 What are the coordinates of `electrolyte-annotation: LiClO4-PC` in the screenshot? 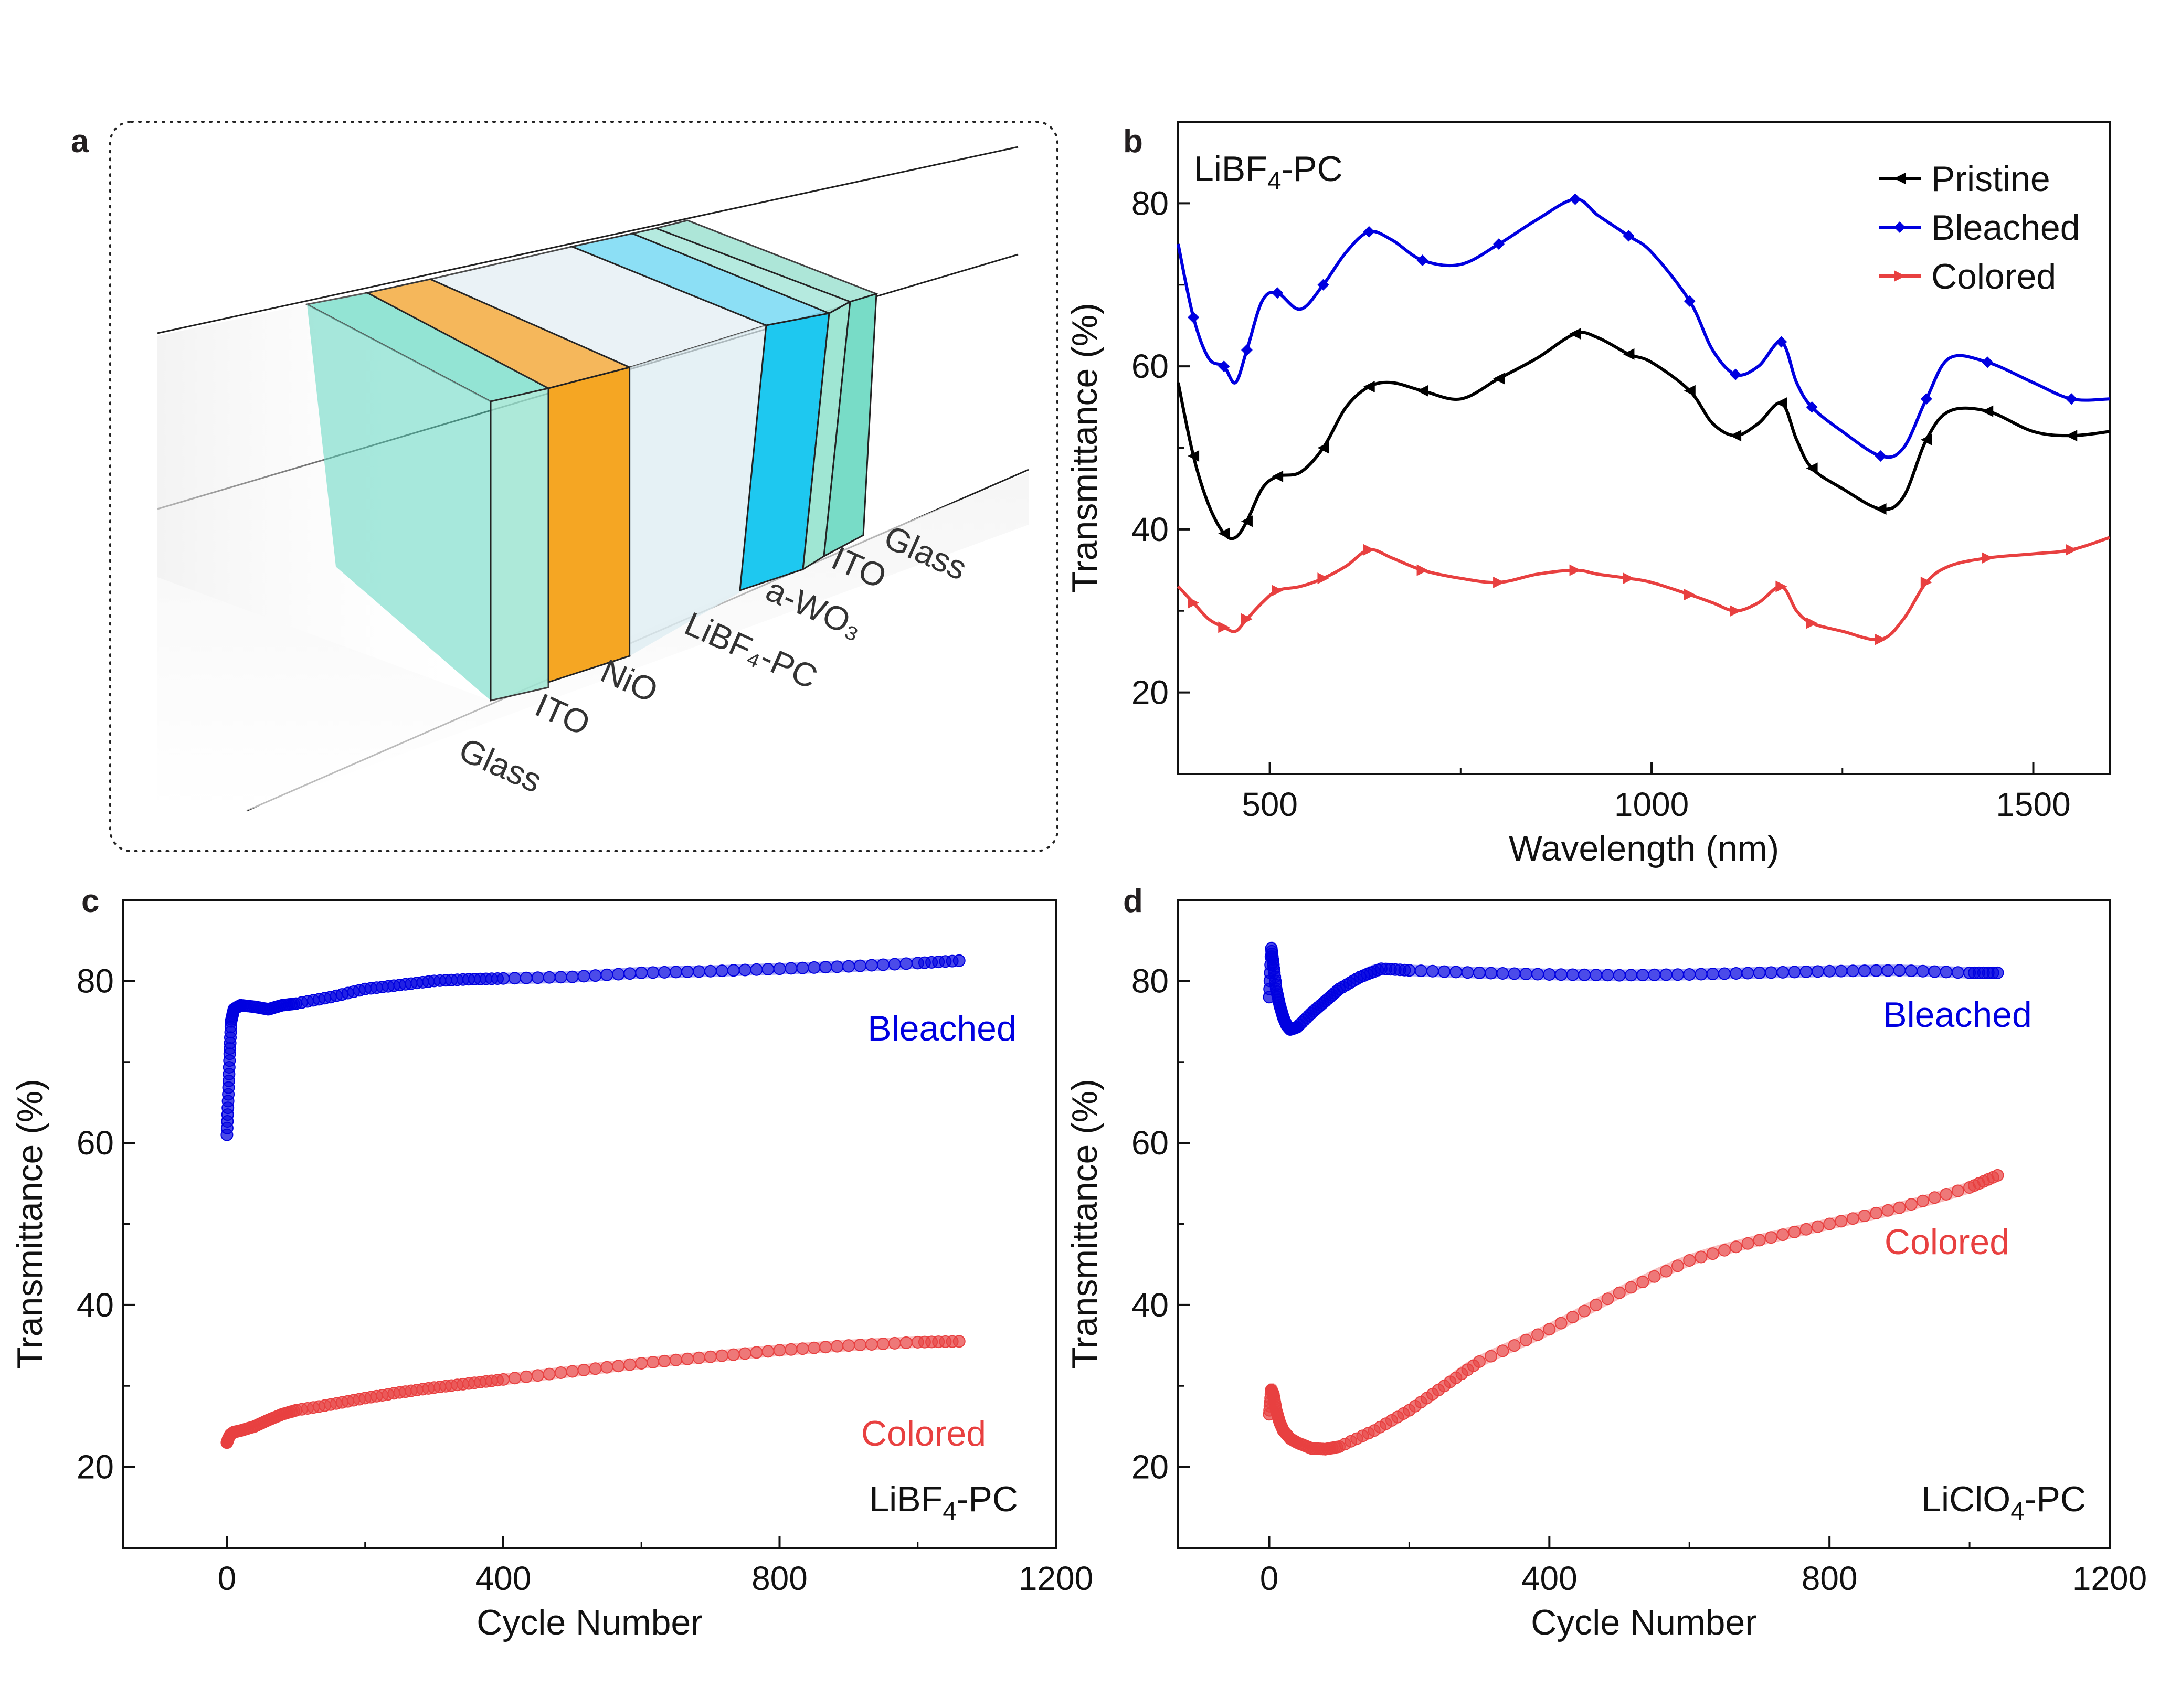 It's located at (2003, 1502).